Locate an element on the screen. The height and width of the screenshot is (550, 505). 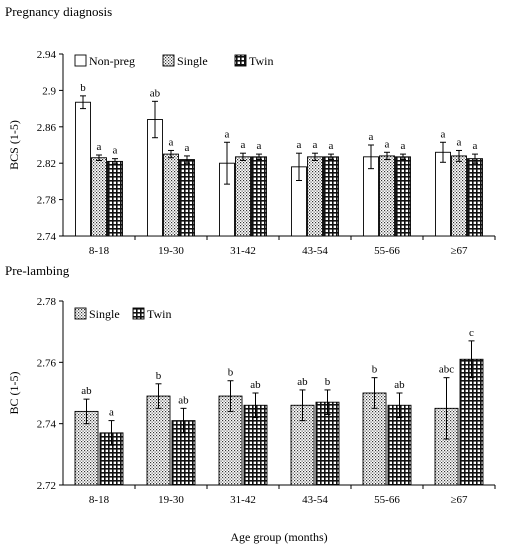
bottom-chart-title: Pre-lambing is located at coordinates (37, 270).